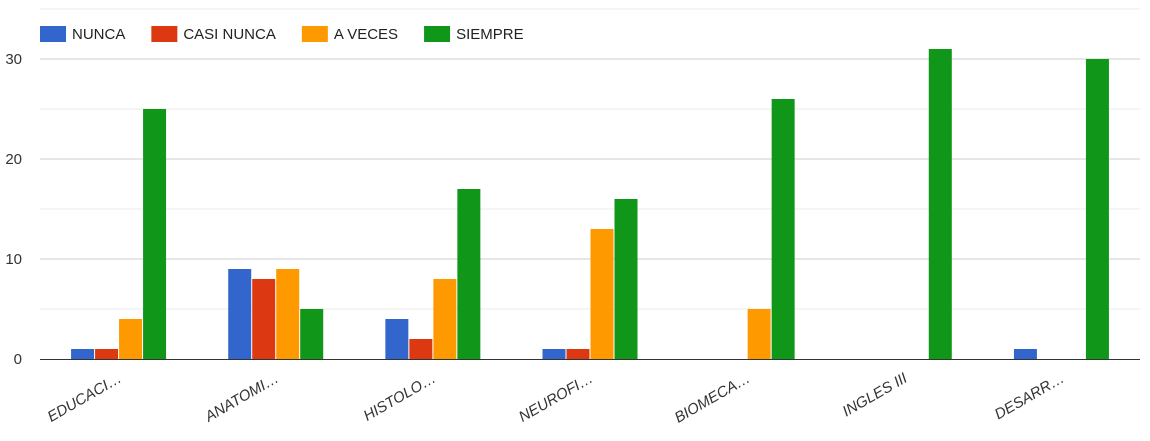 This screenshot has height=441, width=1150. What do you see at coordinates (13, 59) in the screenshot?
I see `y-tick-label: 30` at bounding box center [13, 59].